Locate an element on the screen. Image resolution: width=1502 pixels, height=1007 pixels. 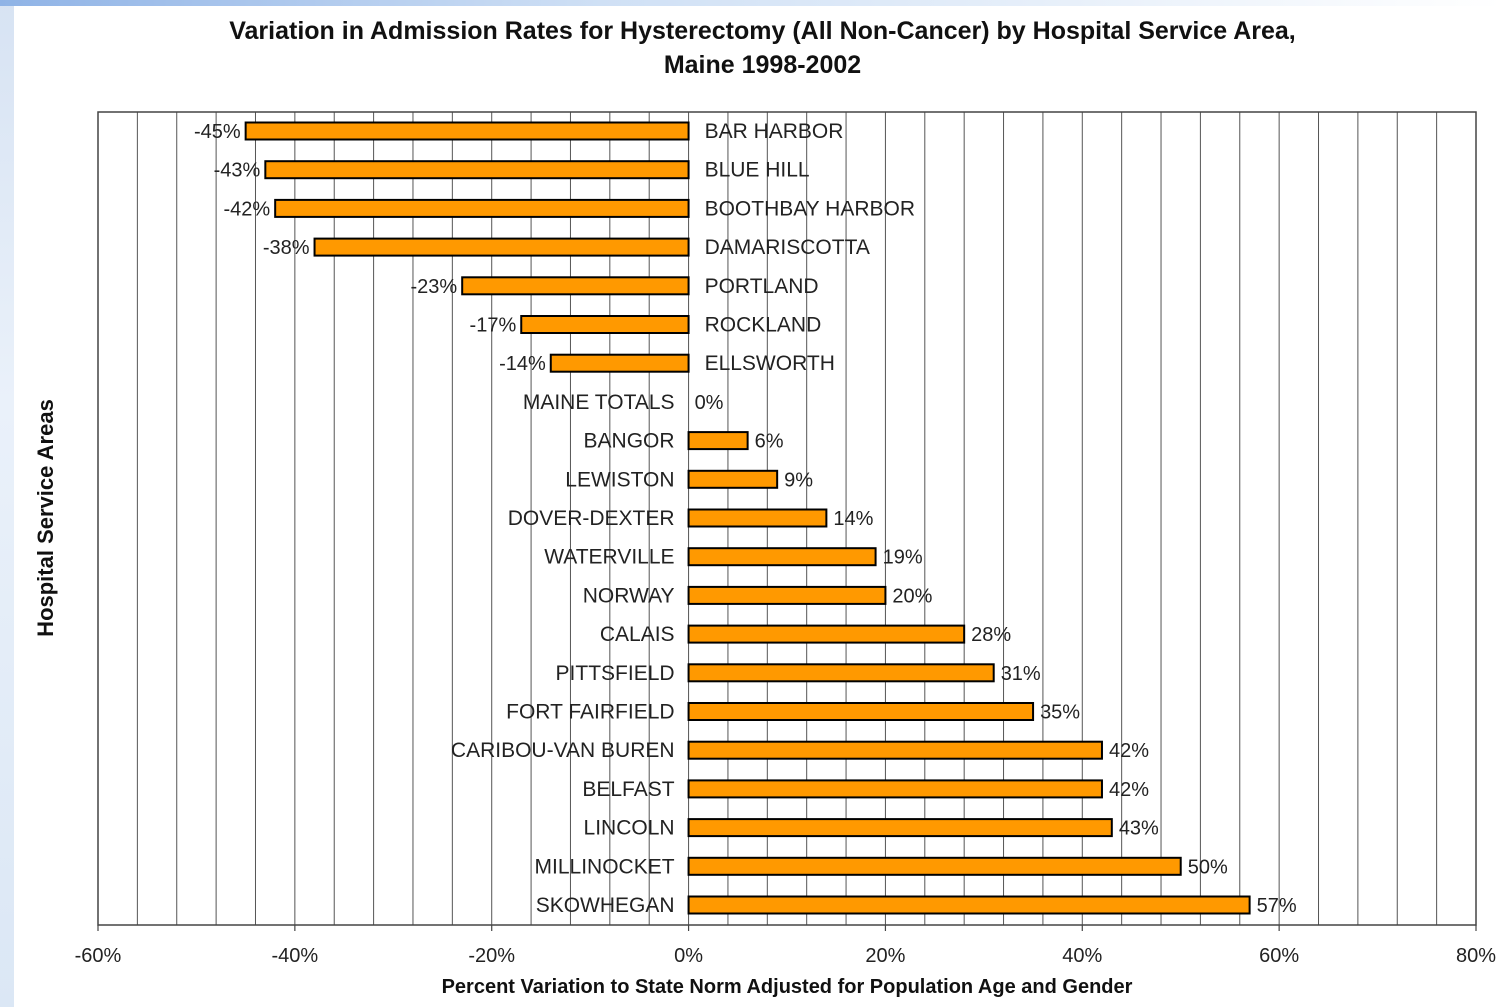
data-label: 20% is located at coordinates (912, 596).